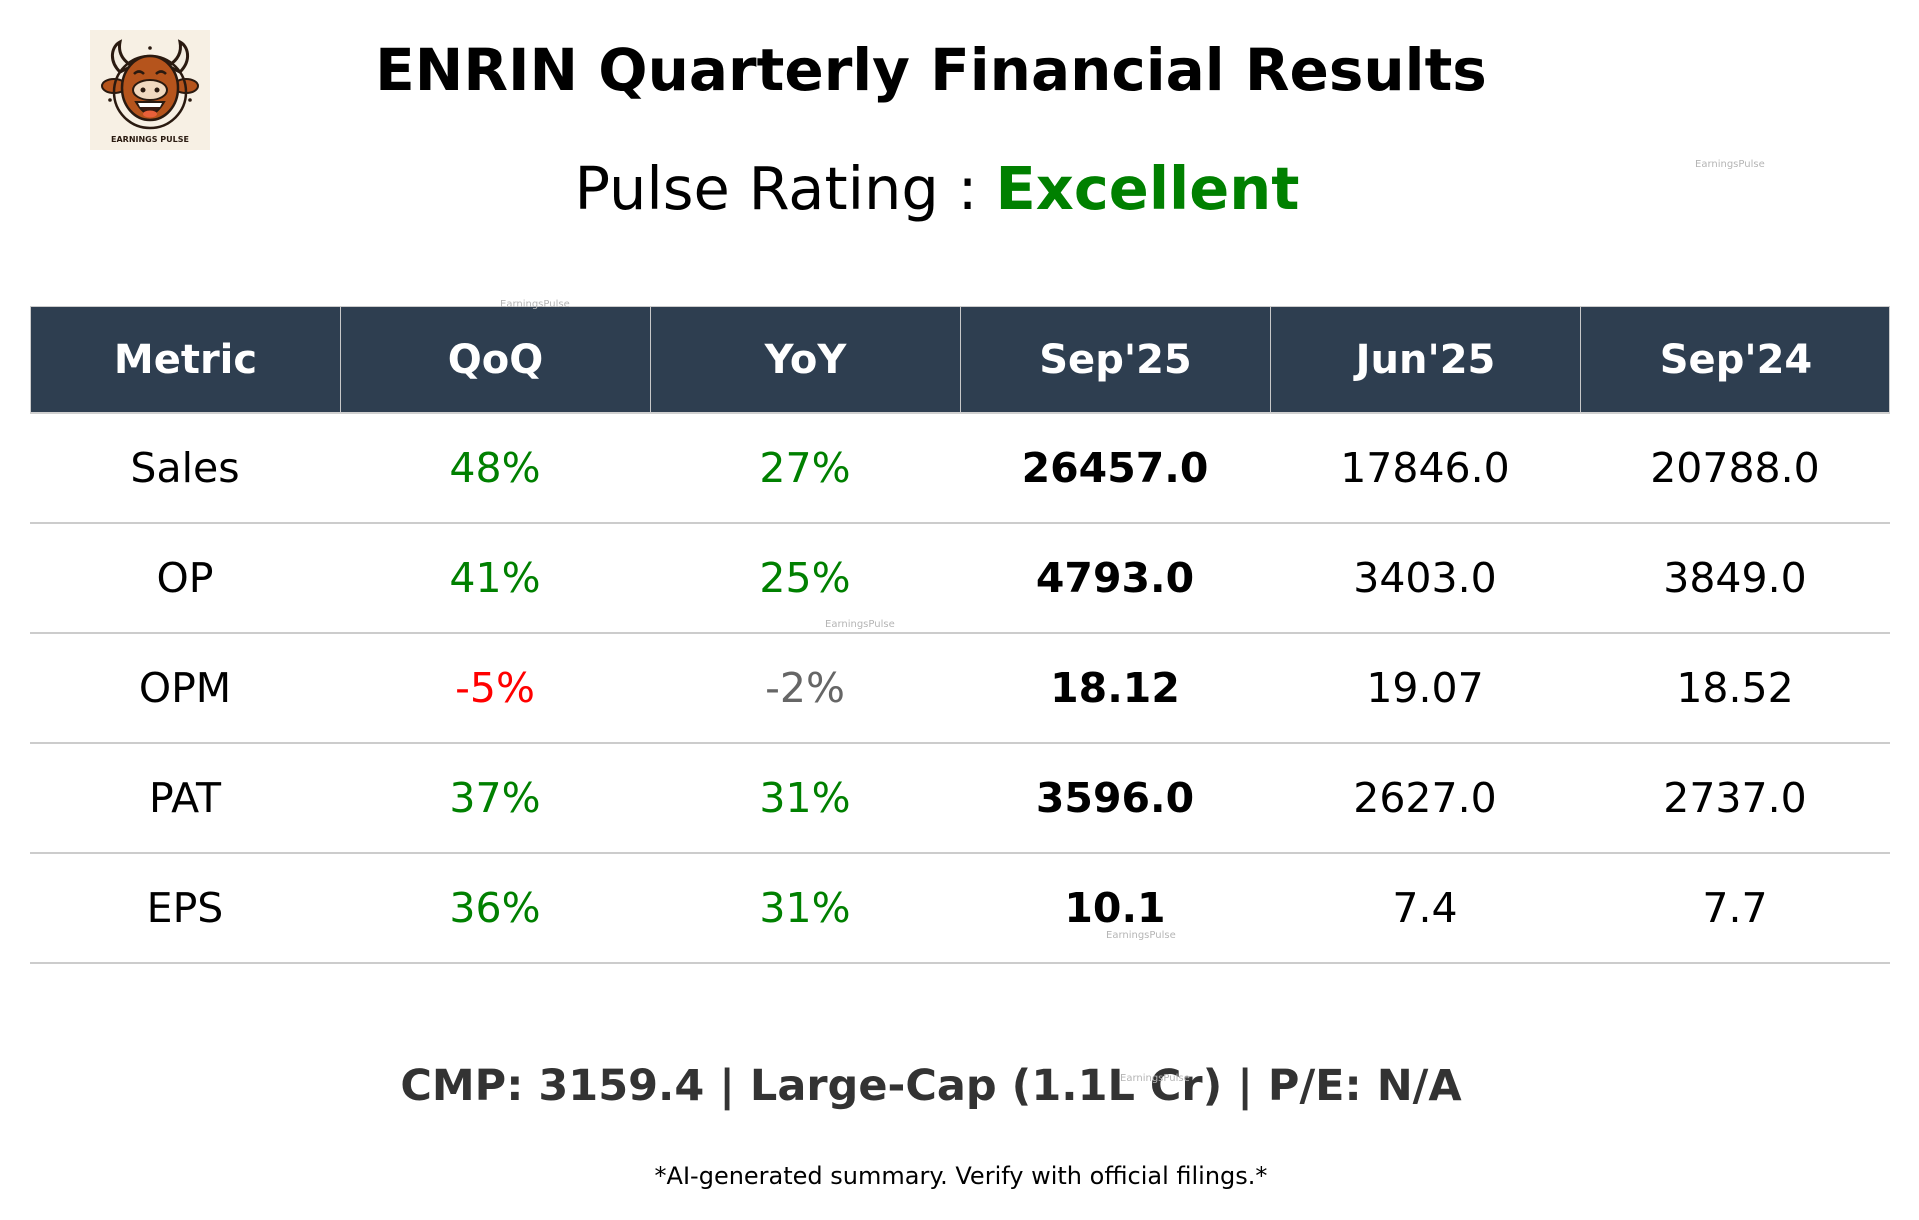 The width and height of the screenshot is (1919, 1220). Describe the element at coordinates (496, 359) in the screenshot. I see `column-header-qoq: QoQ` at that location.